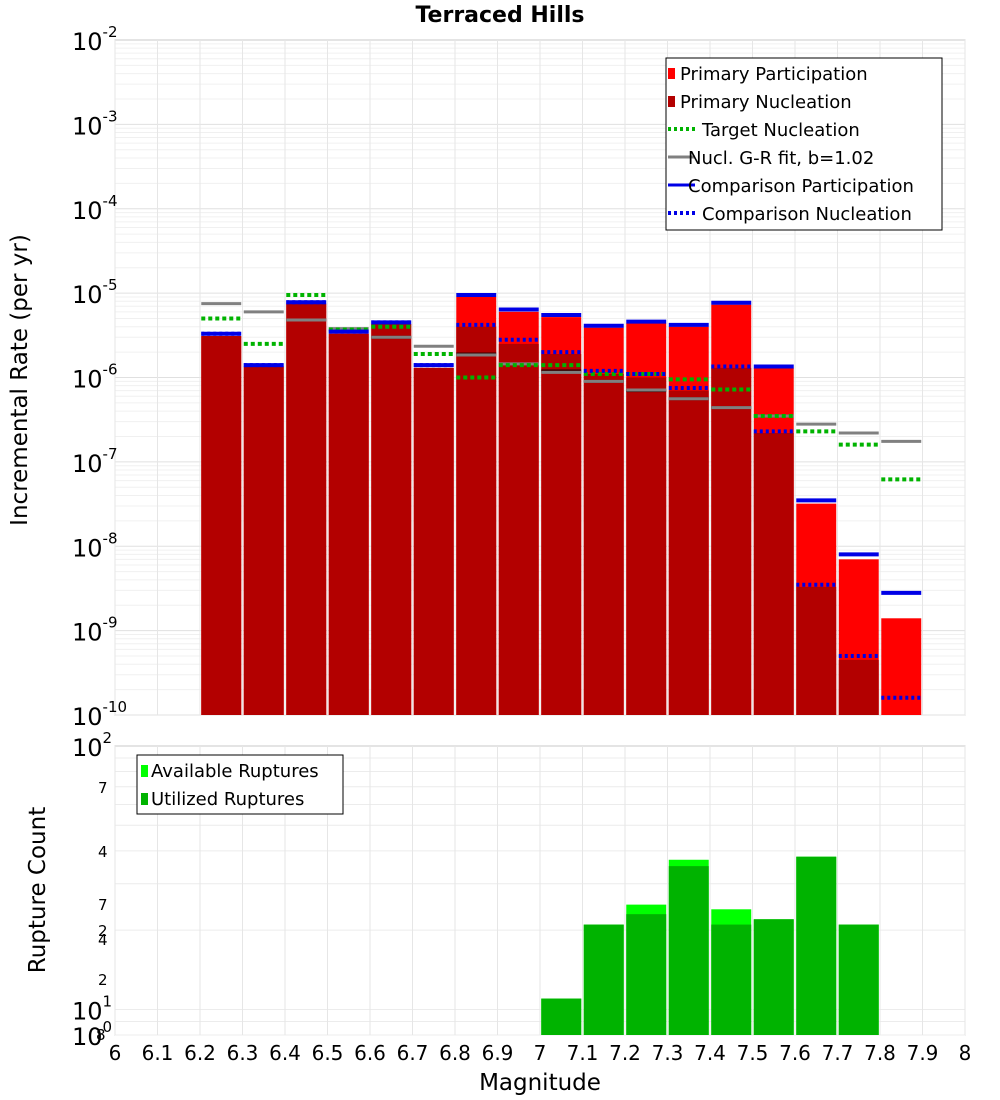 The width and height of the screenshot is (1000, 1100). Describe the element at coordinates (455, 1053) in the screenshot. I see `x-tick-label: 6.8` at that location.